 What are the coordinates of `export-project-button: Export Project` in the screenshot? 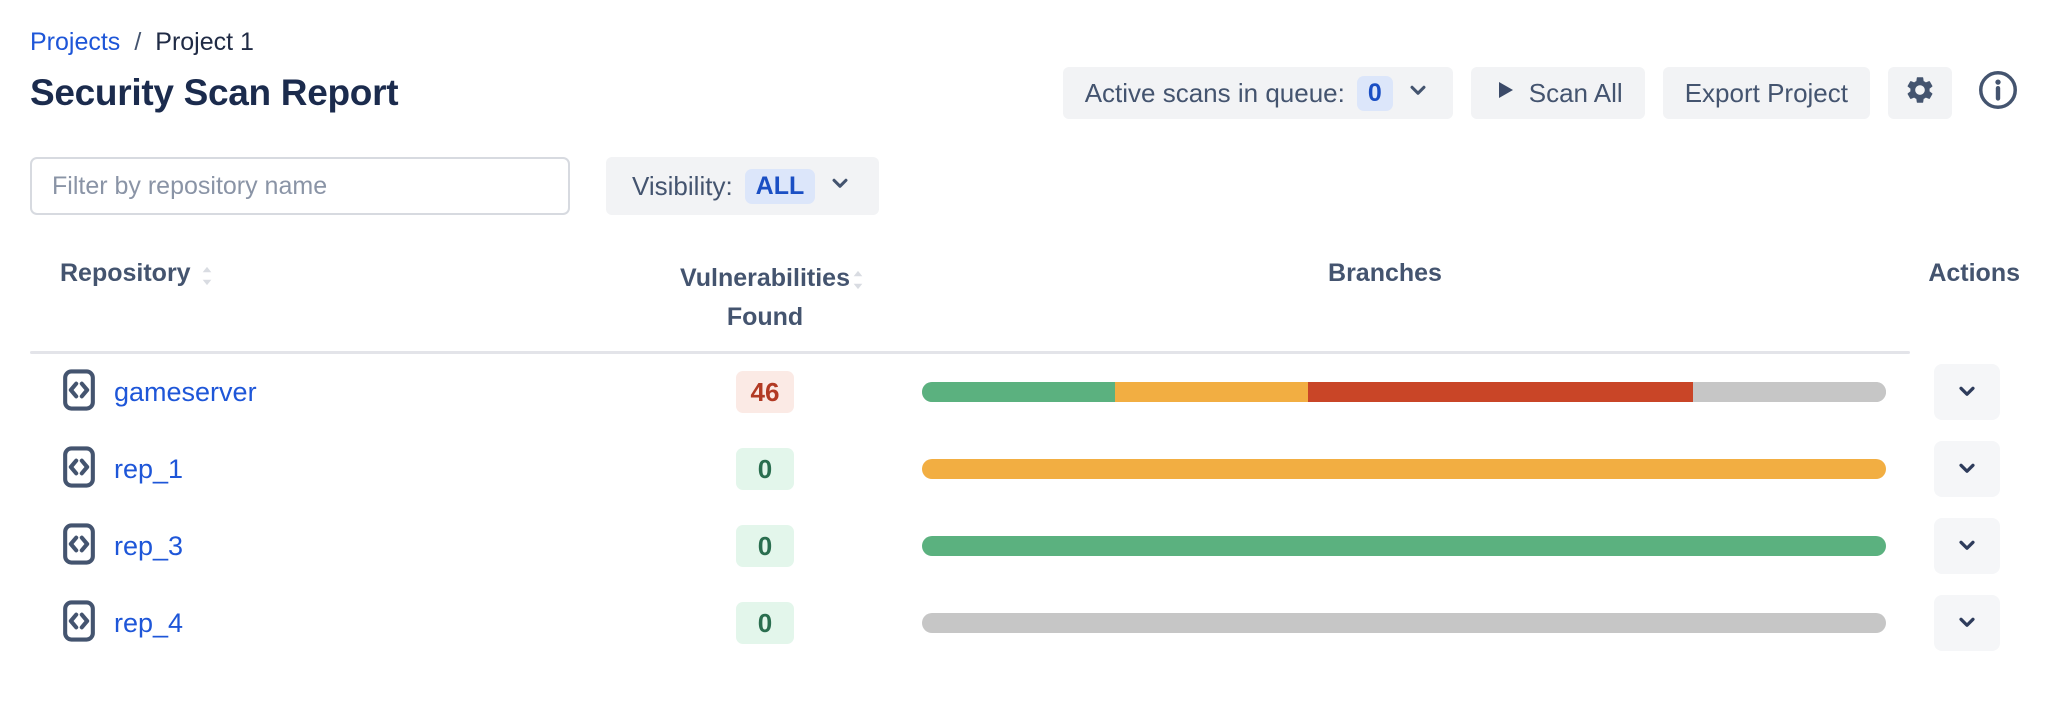 It's located at (1766, 93).